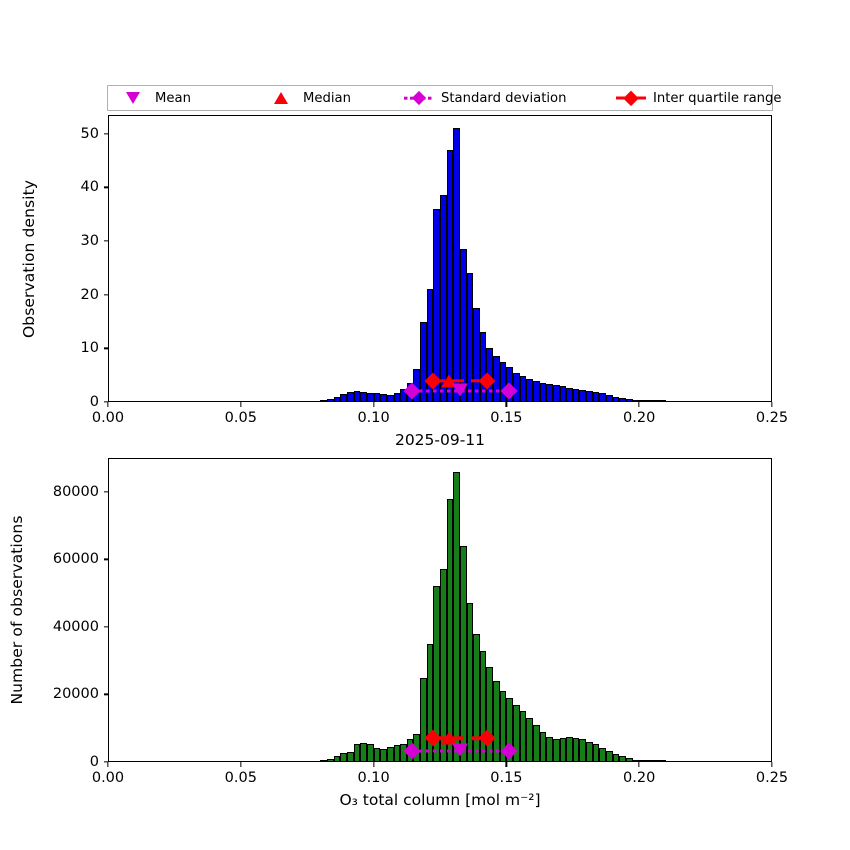 The width and height of the screenshot is (850, 850). I want to click on legend-item-inter-quartile-range: Inter quartile range, so click(699, 98).